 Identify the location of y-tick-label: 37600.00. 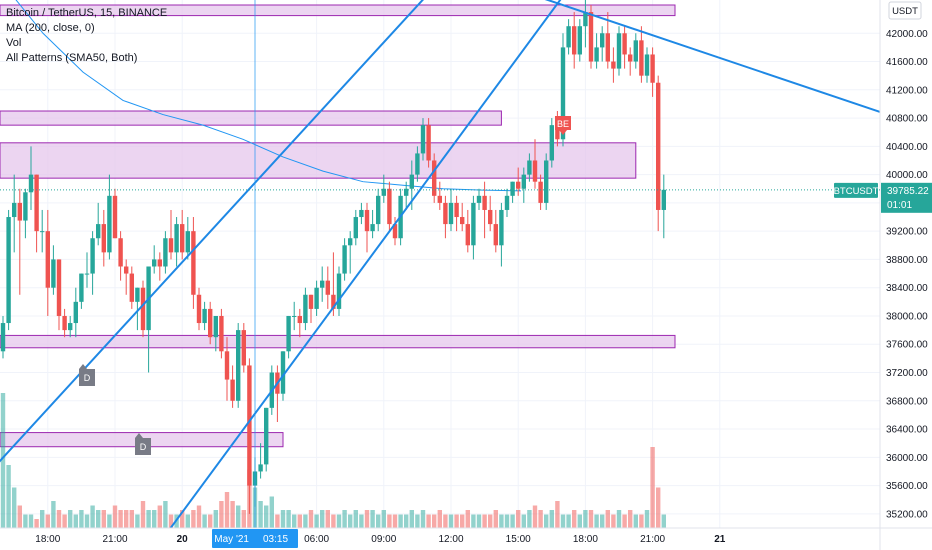
(907, 345).